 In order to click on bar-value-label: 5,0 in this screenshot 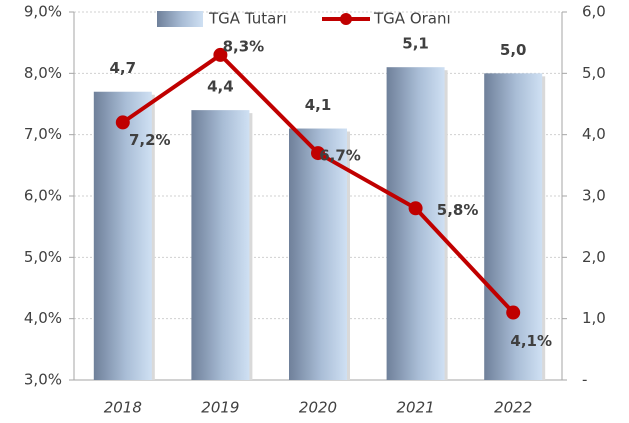, I will do `click(513, 50)`.